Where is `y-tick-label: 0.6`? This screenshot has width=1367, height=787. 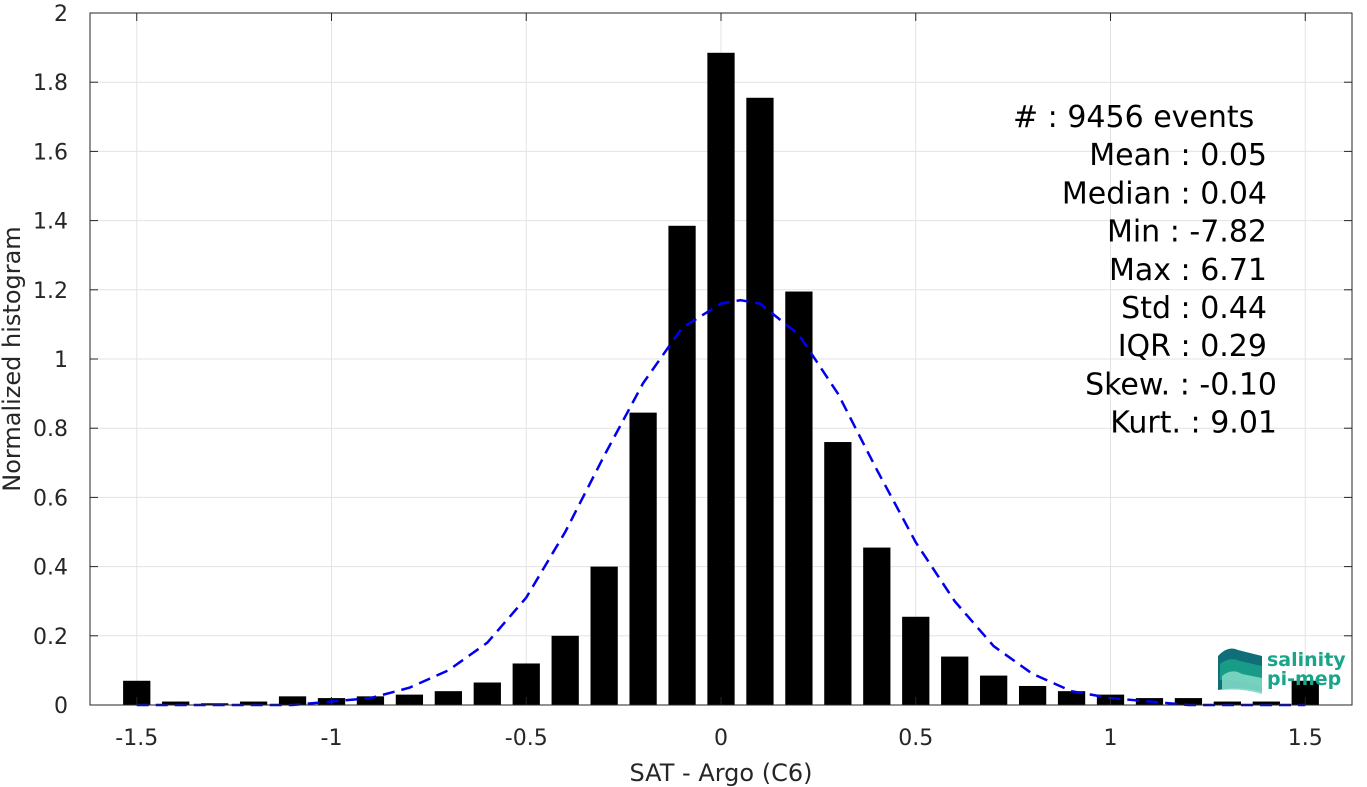 y-tick-label: 0.6 is located at coordinates (50, 498).